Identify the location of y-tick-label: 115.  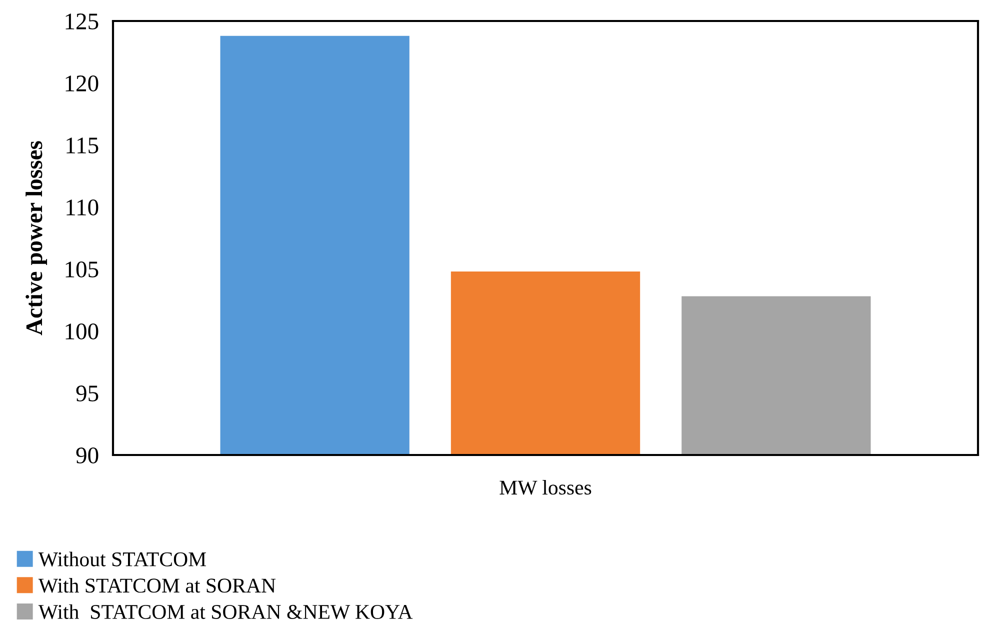
(82, 146).